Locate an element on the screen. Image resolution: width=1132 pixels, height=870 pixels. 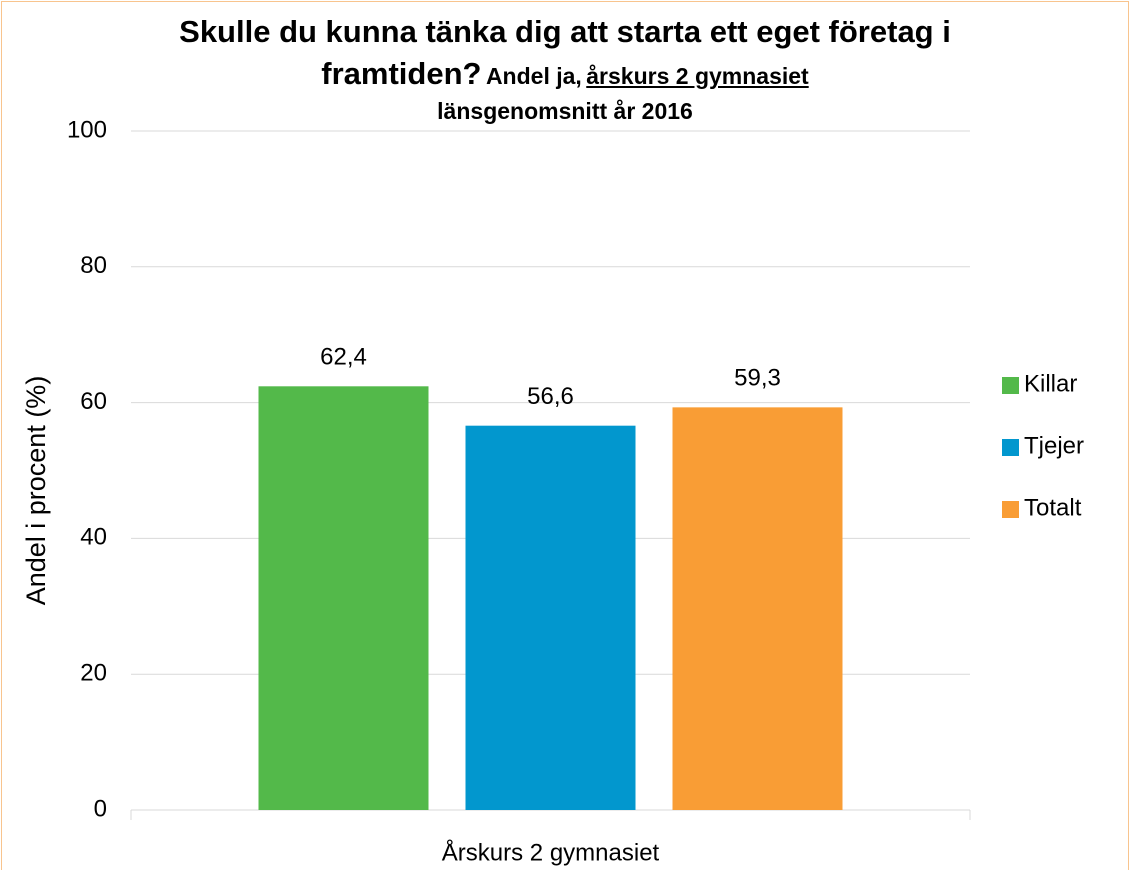
value-label: 59,3 is located at coordinates (757, 378).